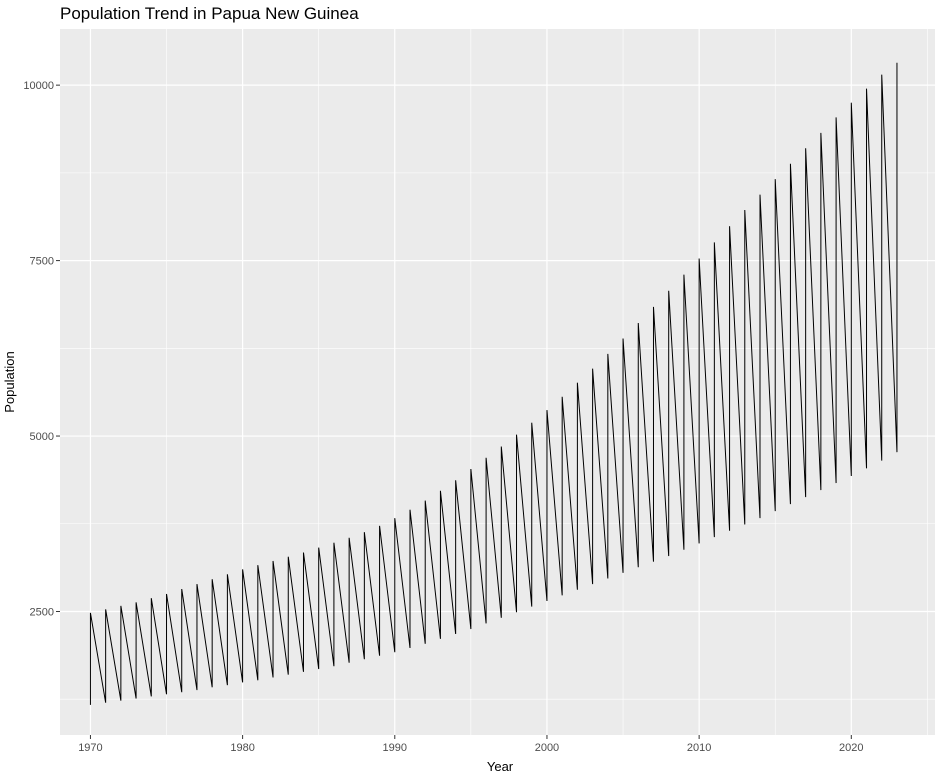  Describe the element at coordinates (42, 612) in the screenshot. I see `y-tick-label: 2500` at that location.